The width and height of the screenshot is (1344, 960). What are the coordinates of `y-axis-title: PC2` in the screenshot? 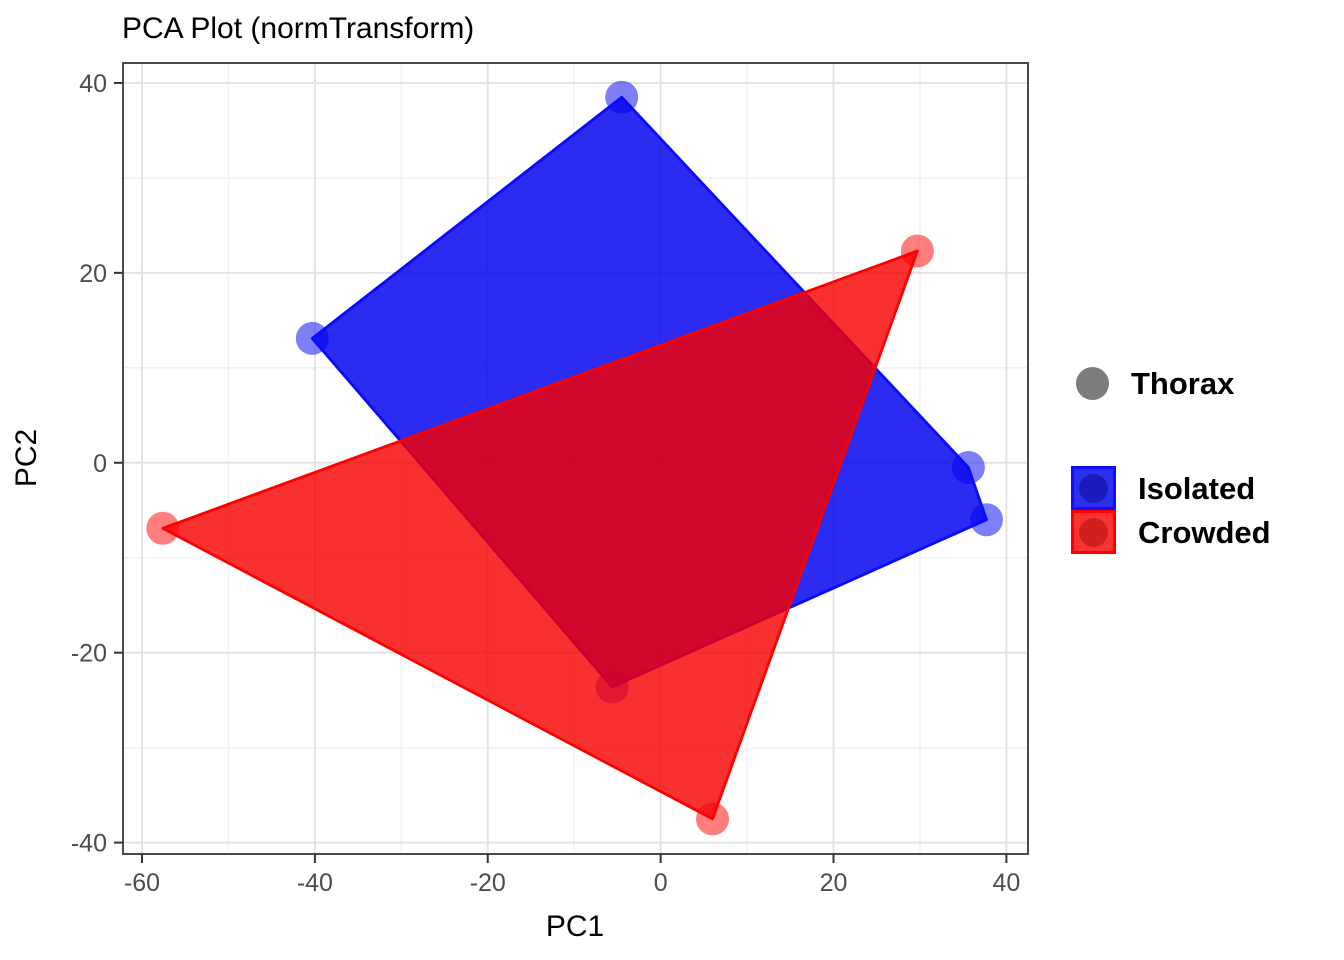 It's located at (26, 458).